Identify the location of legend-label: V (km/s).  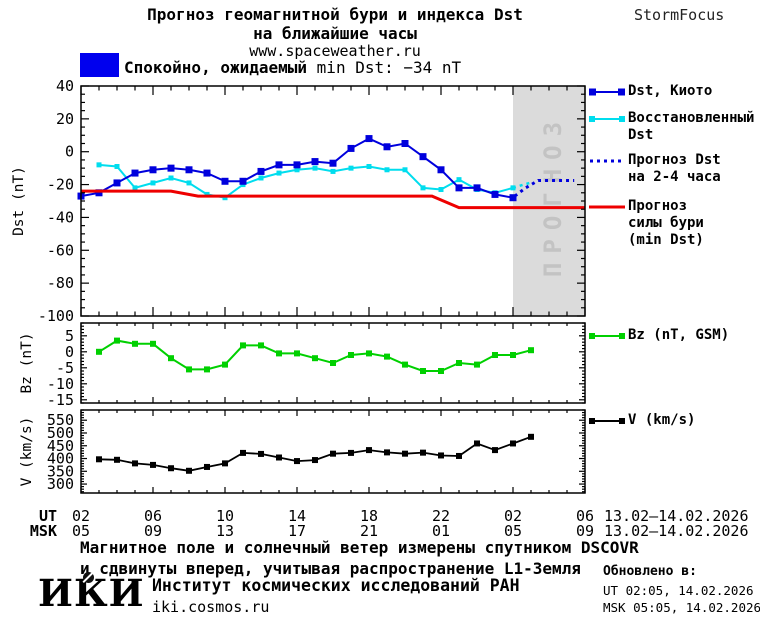
(662, 420).